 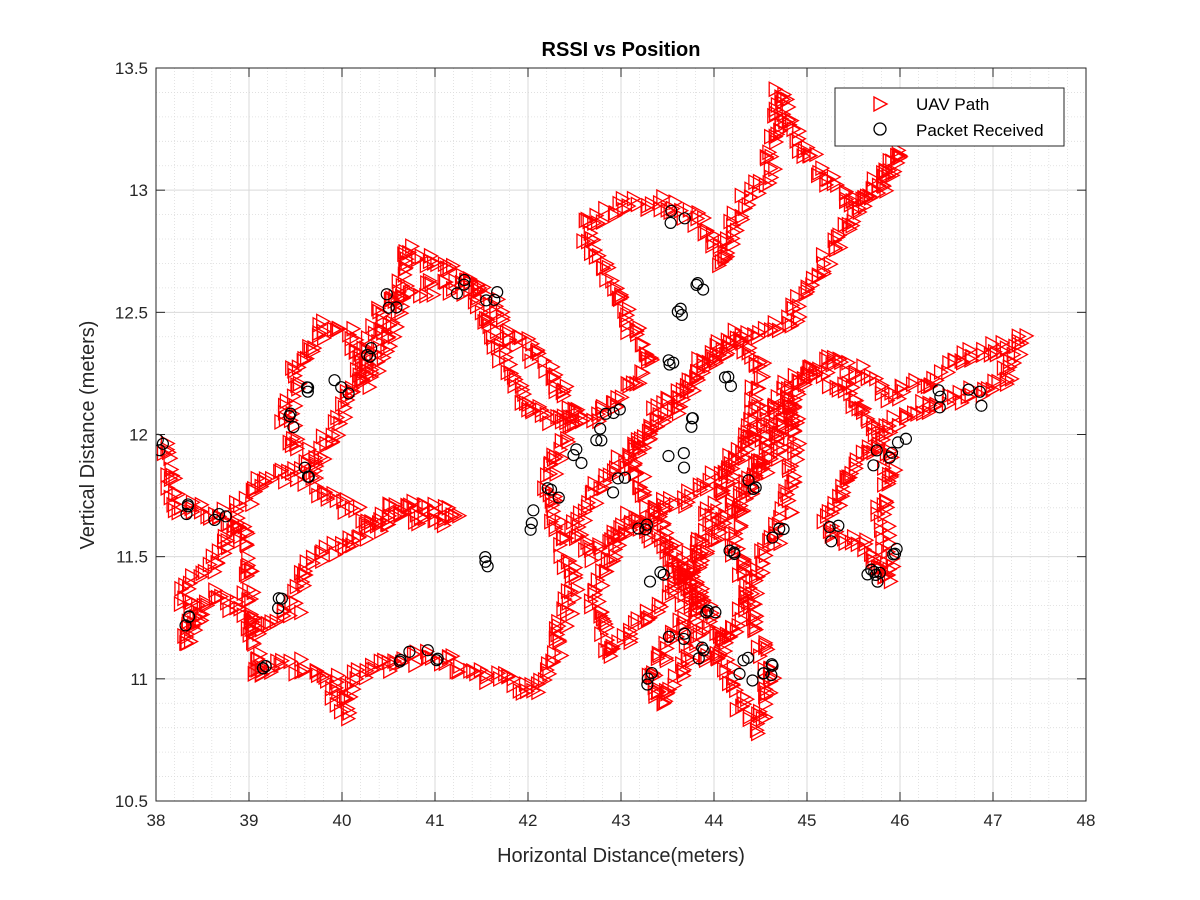 I want to click on x-tick-label: 41, so click(x=435, y=820).